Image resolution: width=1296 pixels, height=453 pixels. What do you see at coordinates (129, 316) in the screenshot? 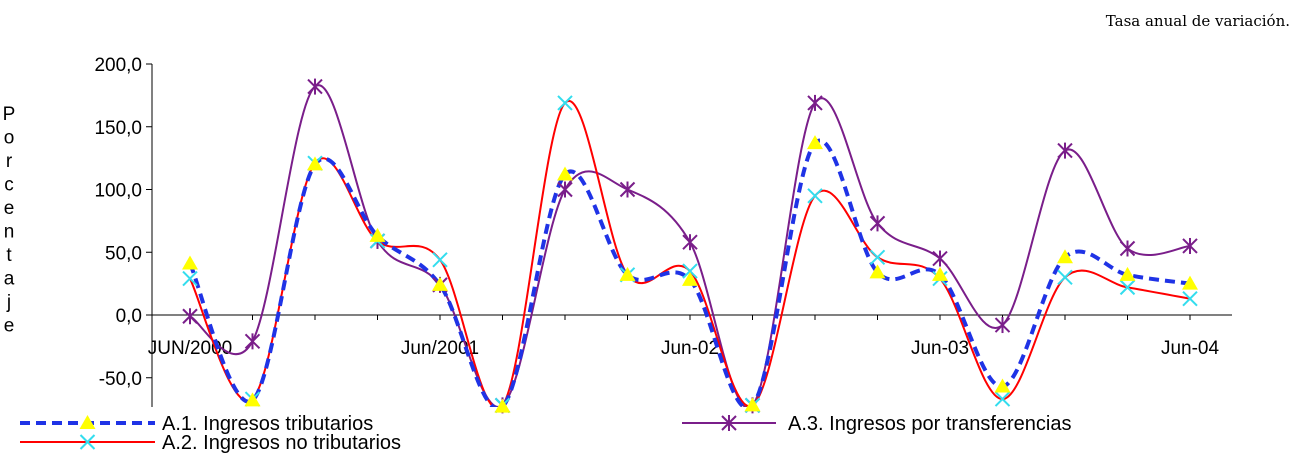
I see `y-tick-label: 0,0` at bounding box center [129, 316].